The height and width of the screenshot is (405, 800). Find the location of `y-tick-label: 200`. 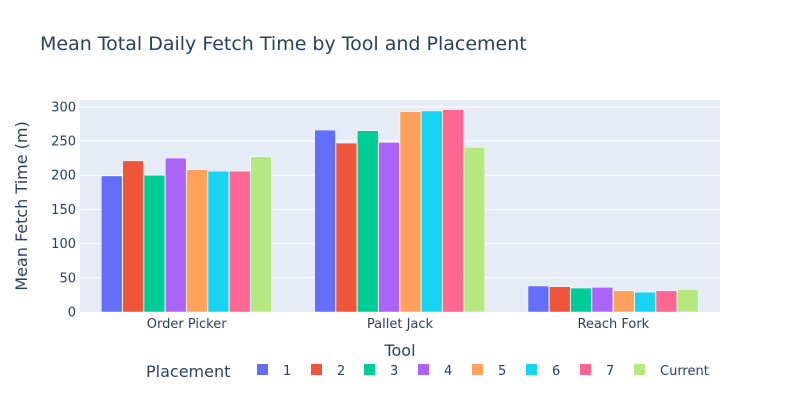

y-tick-label: 200 is located at coordinates (63, 176).